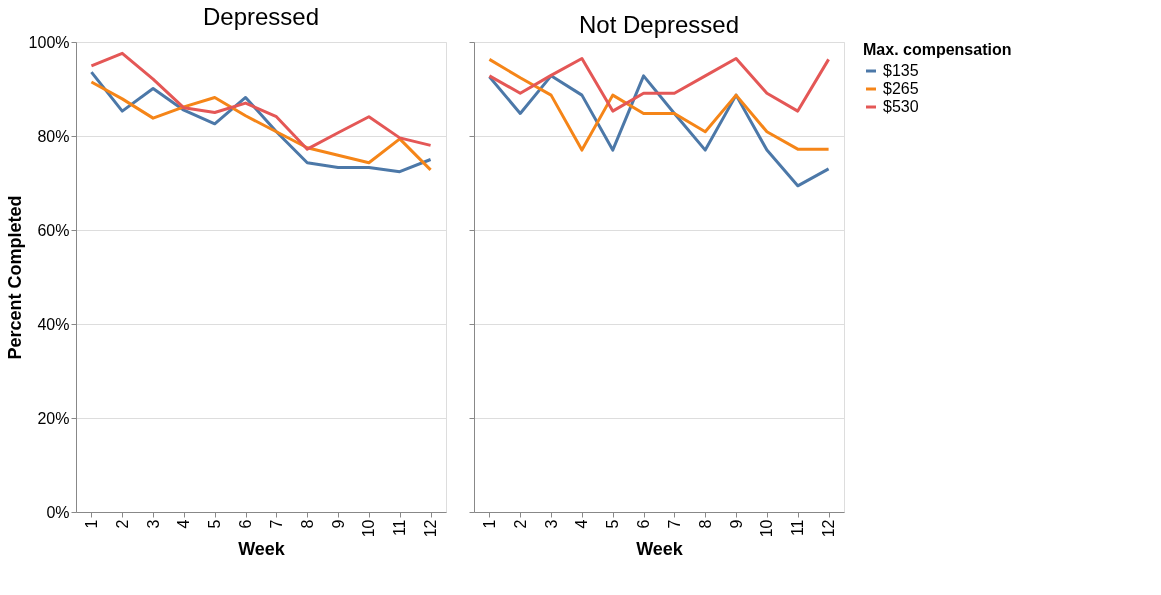 This screenshot has width=1161, height=595. Describe the element at coordinates (901, 106) in the screenshot. I see `legend-label: $530` at that location.